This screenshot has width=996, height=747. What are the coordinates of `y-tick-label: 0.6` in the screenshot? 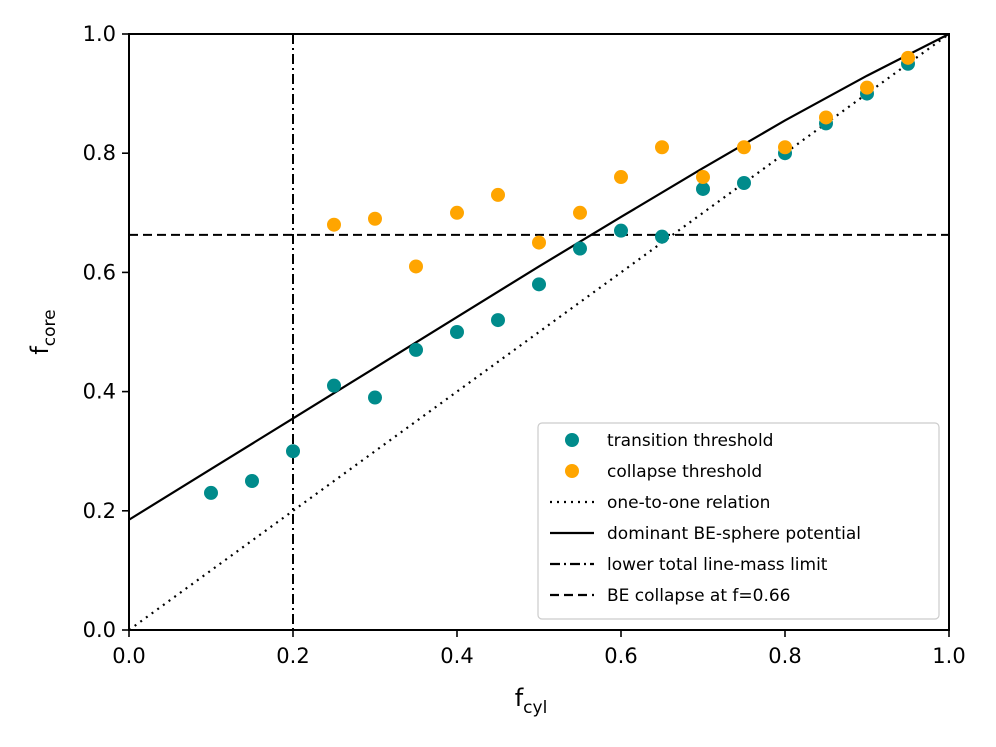 It's located at (99, 272).